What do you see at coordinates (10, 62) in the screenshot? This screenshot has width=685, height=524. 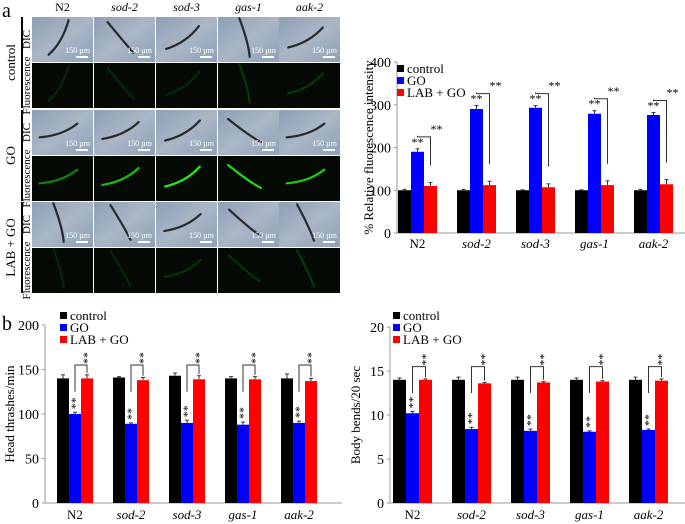 I see `group-label: control` at bounding box center [10, 62].